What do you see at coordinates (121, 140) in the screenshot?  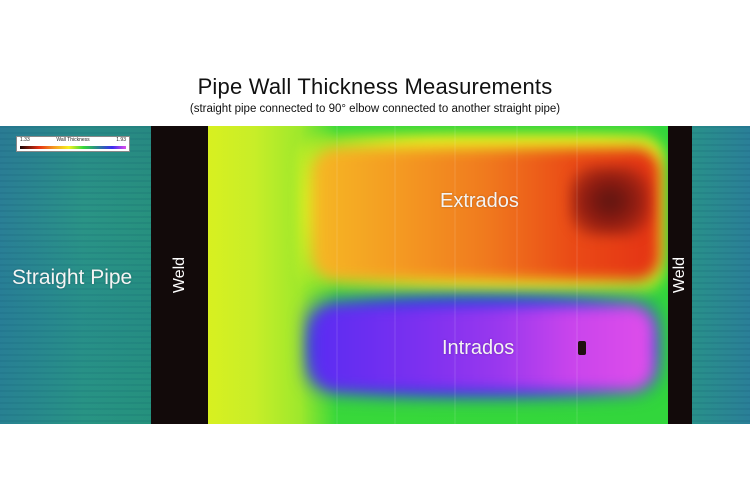 I see `legend-max-value: 1.93` at bounding box center [121, 140].